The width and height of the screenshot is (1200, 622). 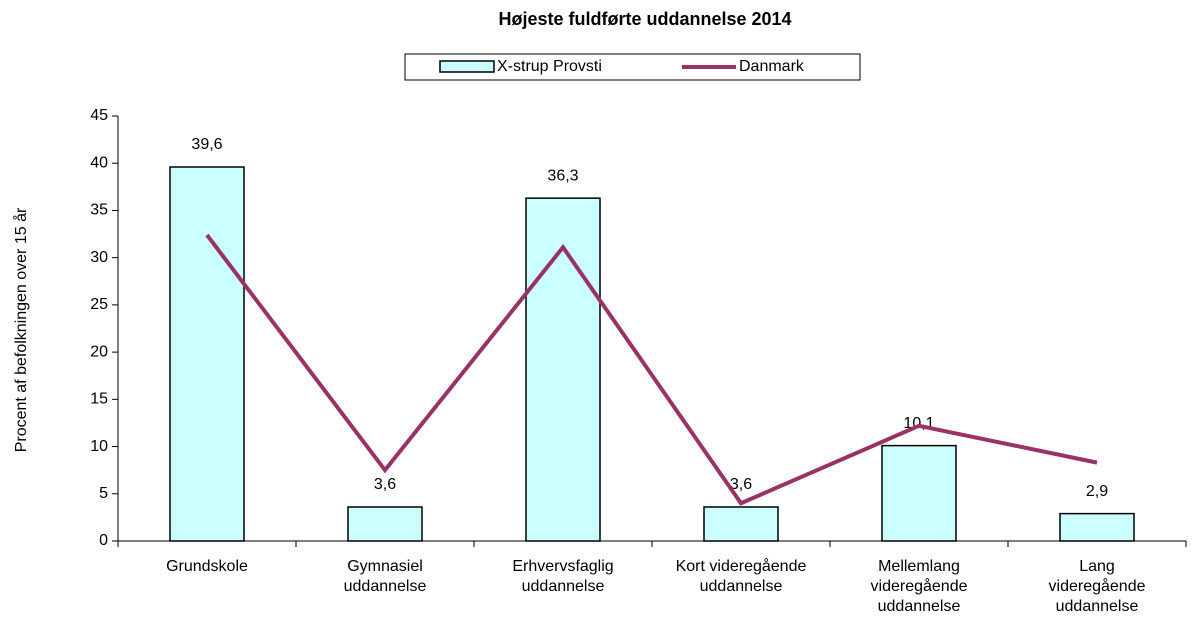 I want to click on x-tick-label: Erhvervsfaglig uddannelse, so click(x=563, y=576).